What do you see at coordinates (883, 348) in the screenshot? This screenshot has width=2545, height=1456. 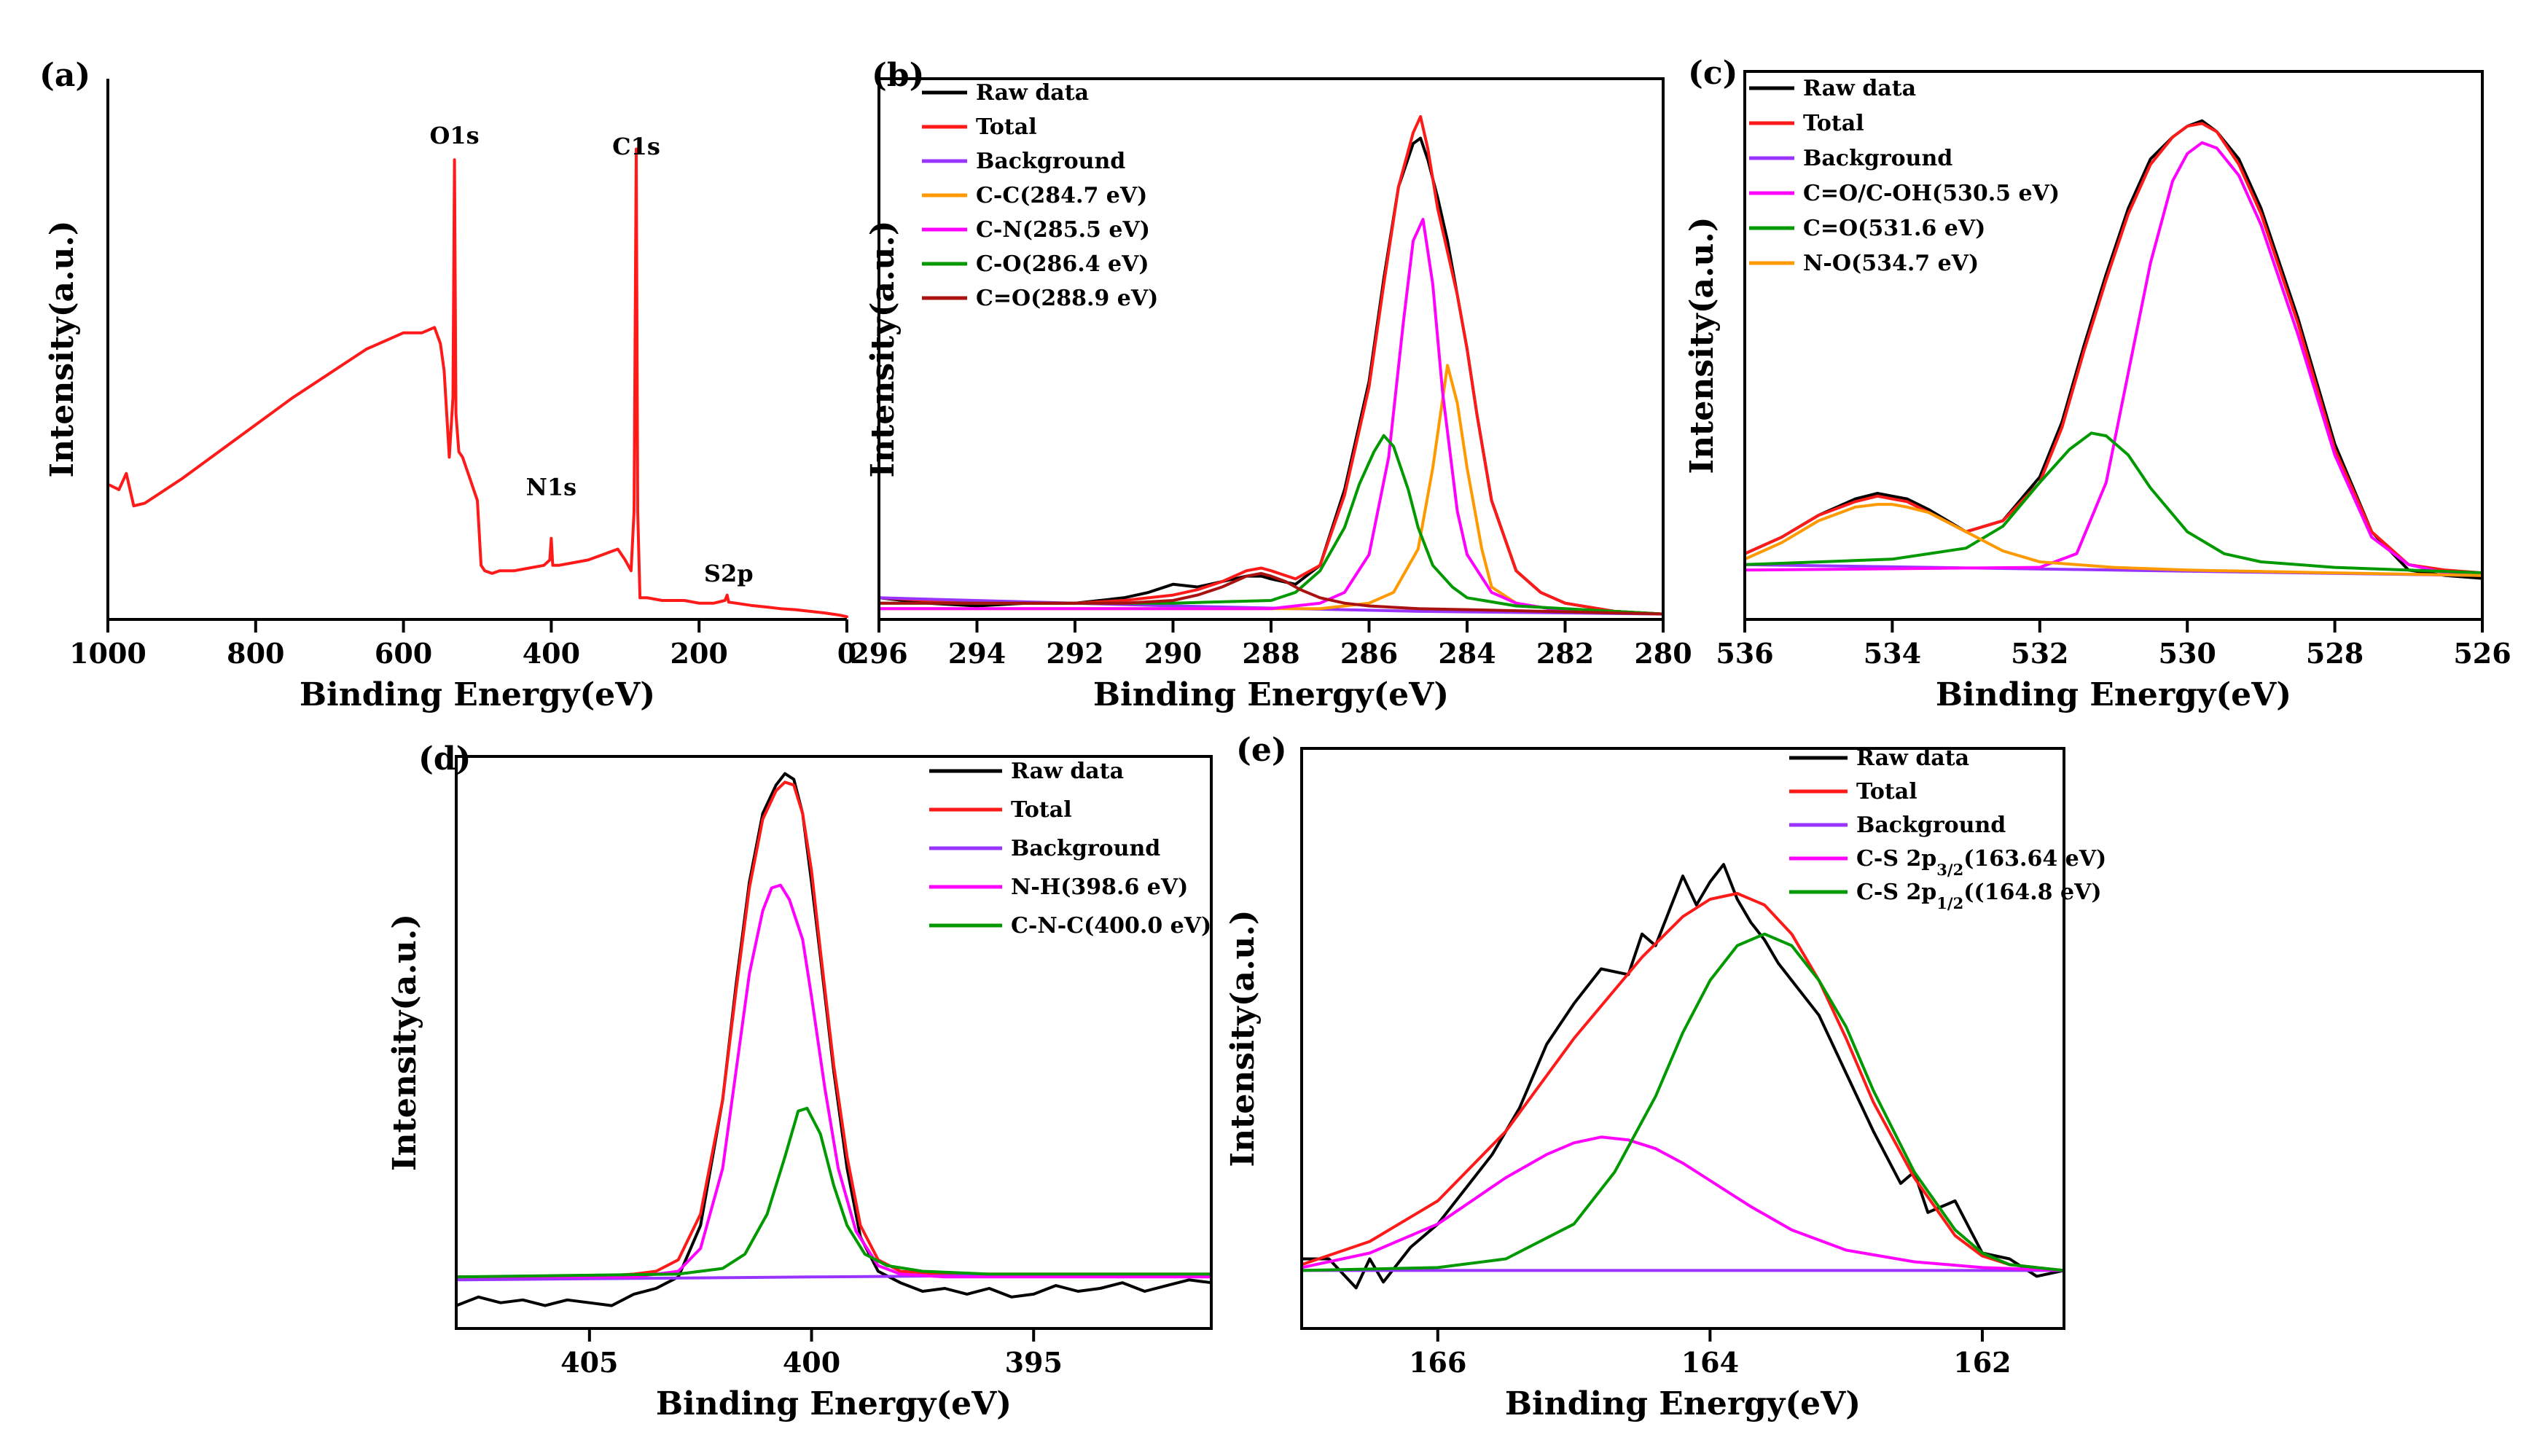 I see `y-axis-title-b: Intensity(a.u.)` at bounding box center [883, 348].